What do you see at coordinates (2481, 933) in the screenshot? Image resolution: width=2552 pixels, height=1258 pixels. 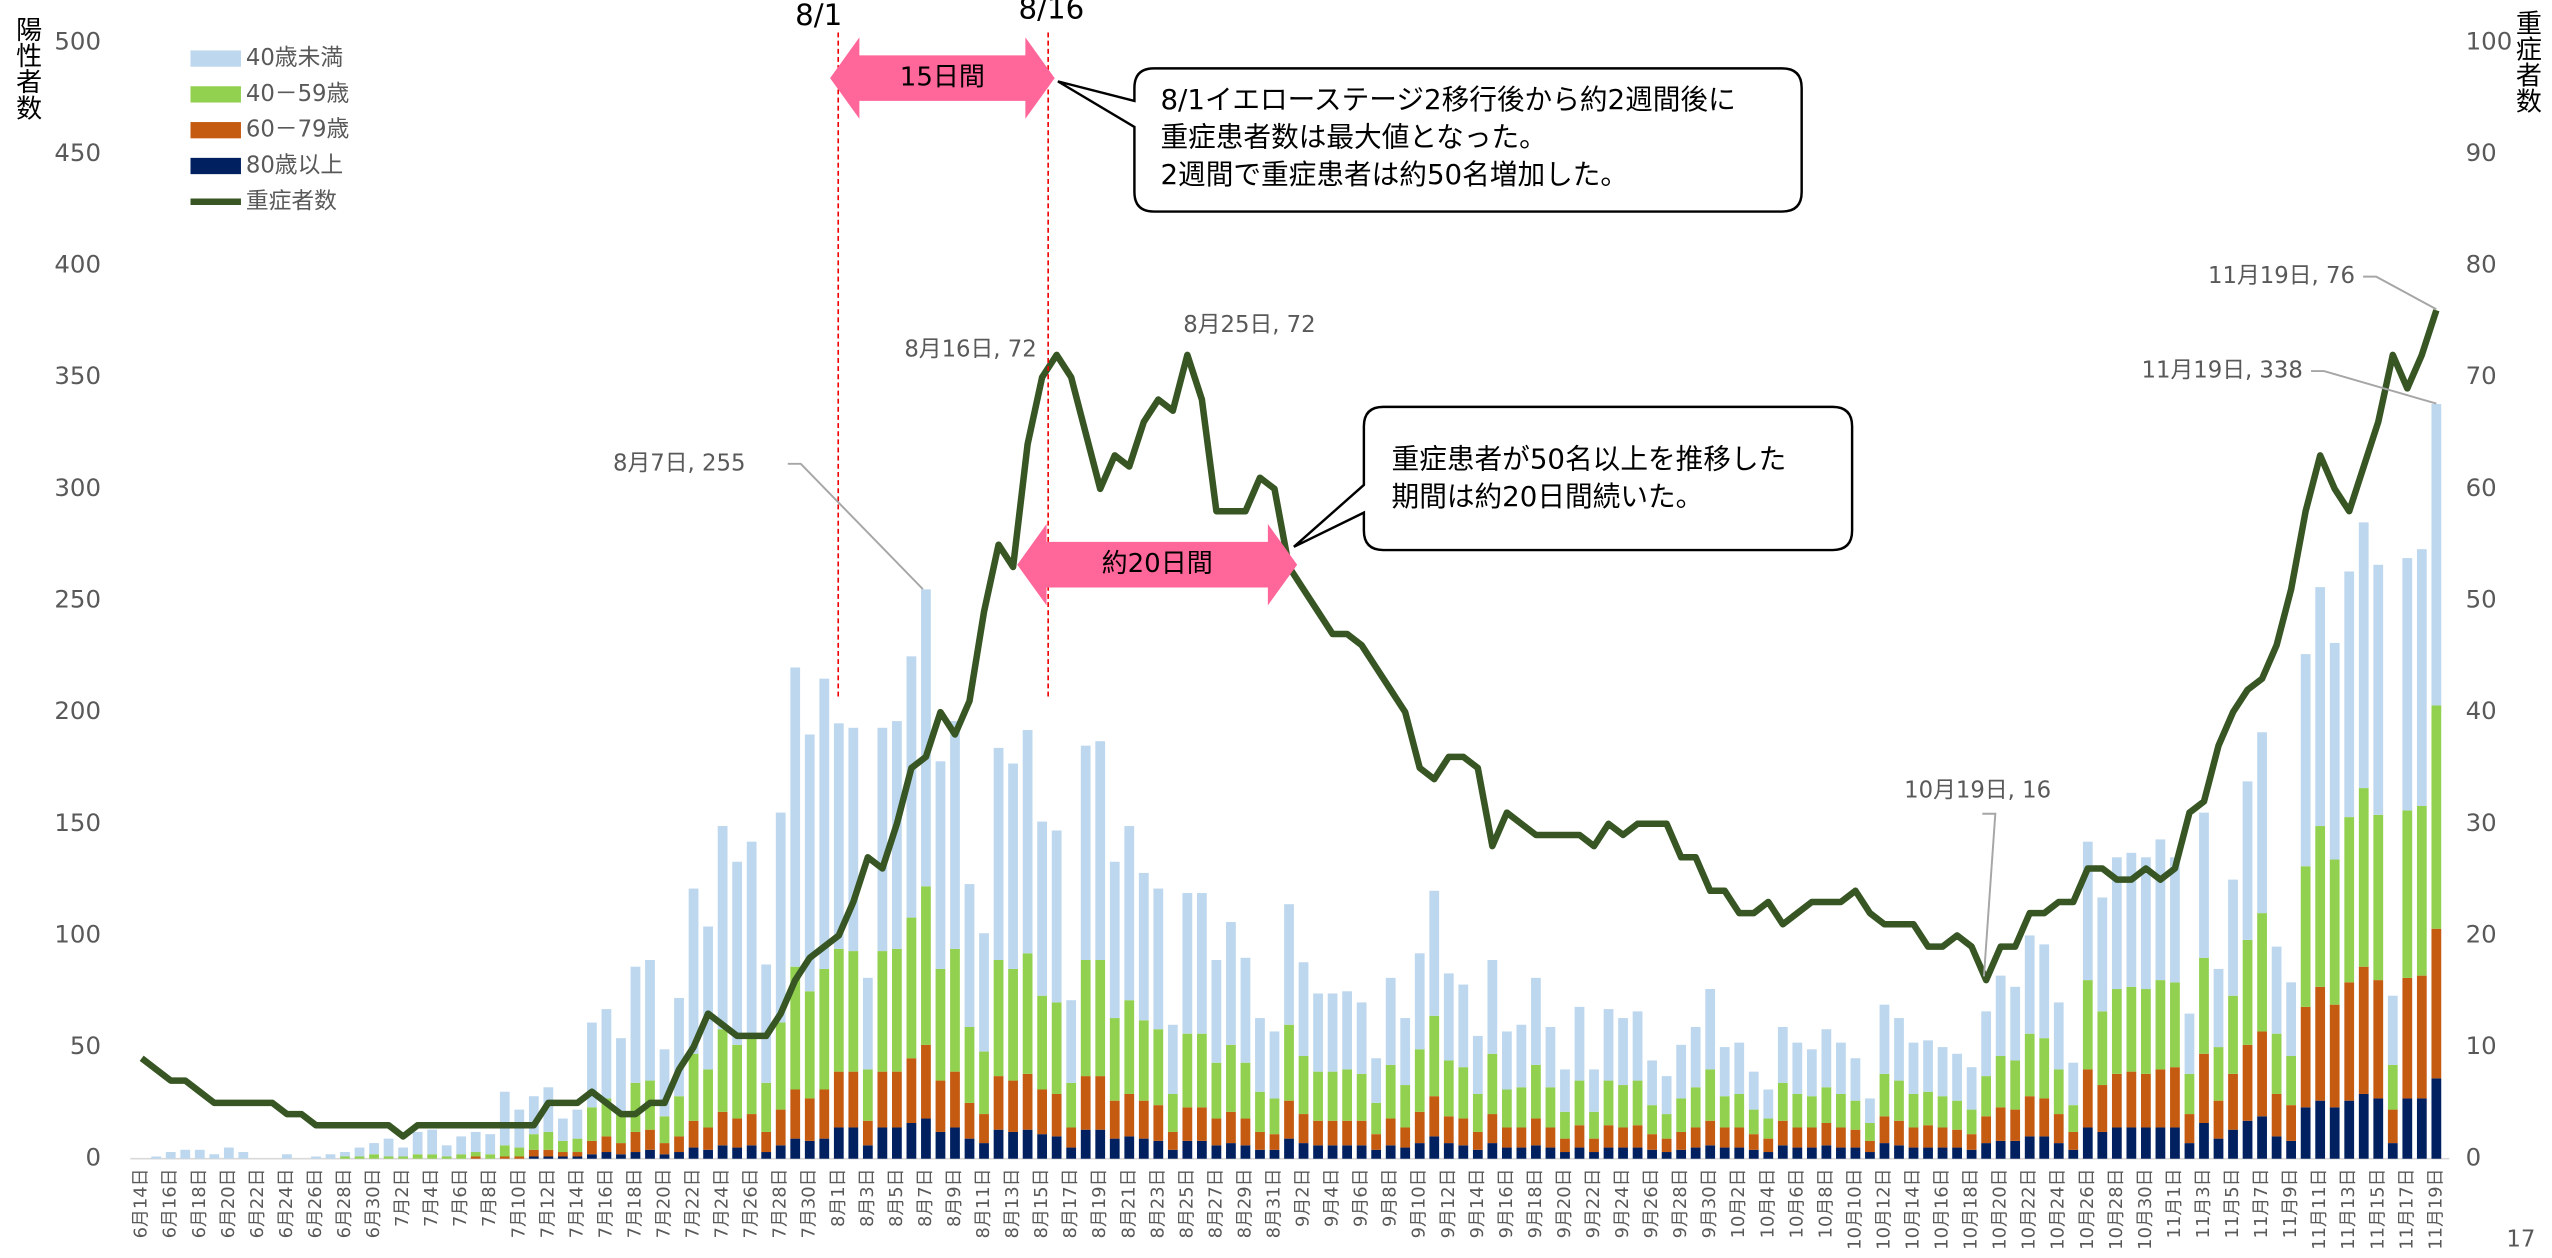 I see `y2-tick-label: 20` at bounding box center [2481, 933].